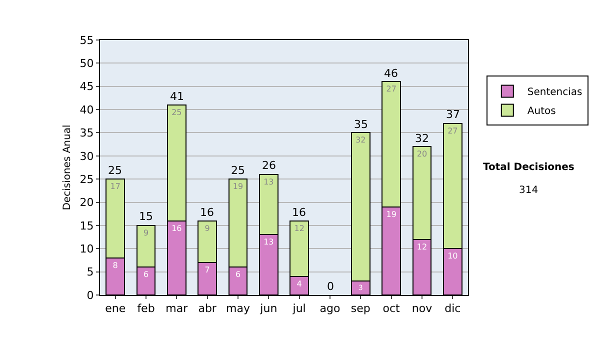  What do you see at coordinates (391, 309) in the screenshot?
I see `x-tick-label: oct` at bounding box center [391, 309].